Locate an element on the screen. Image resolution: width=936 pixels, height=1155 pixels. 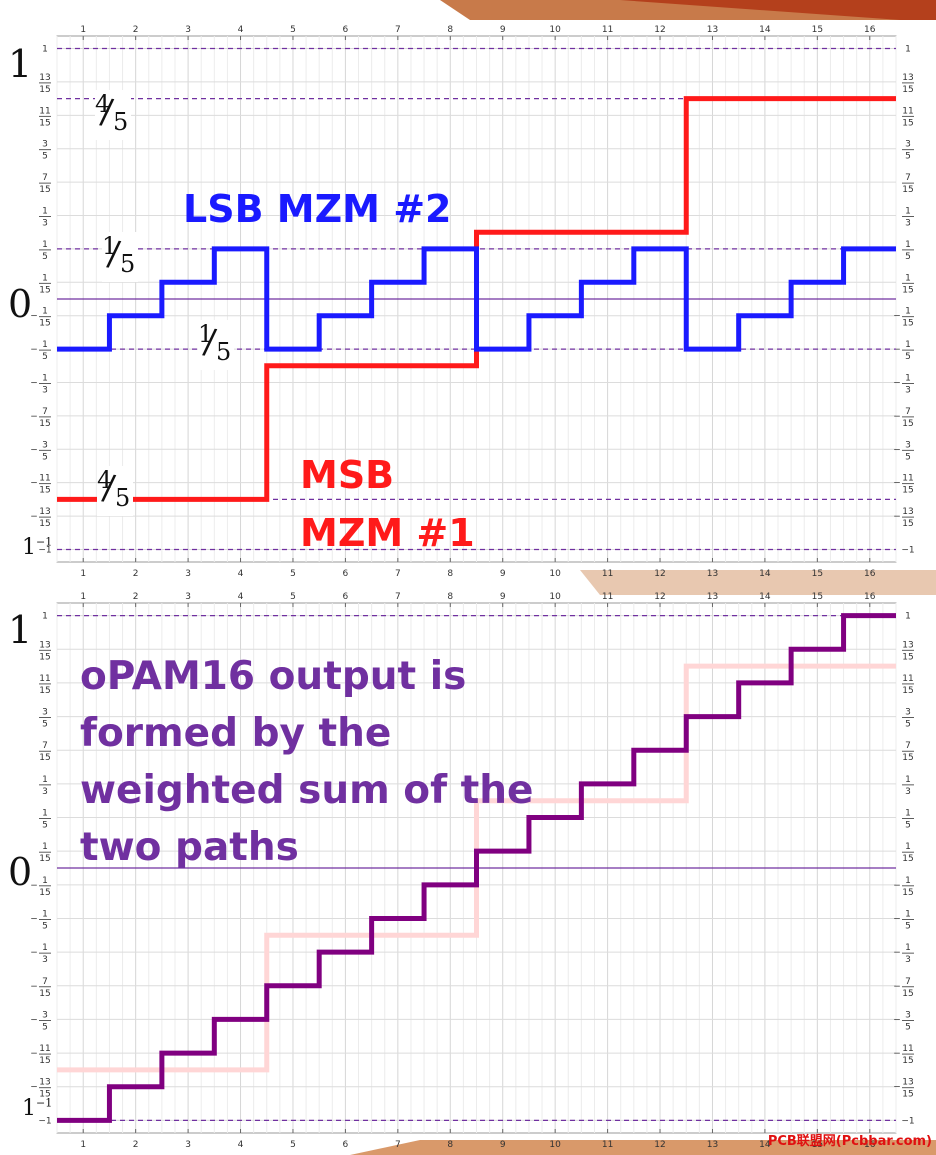
x-tick-label-bottom: 12 is located at coordinates (659, 1145).